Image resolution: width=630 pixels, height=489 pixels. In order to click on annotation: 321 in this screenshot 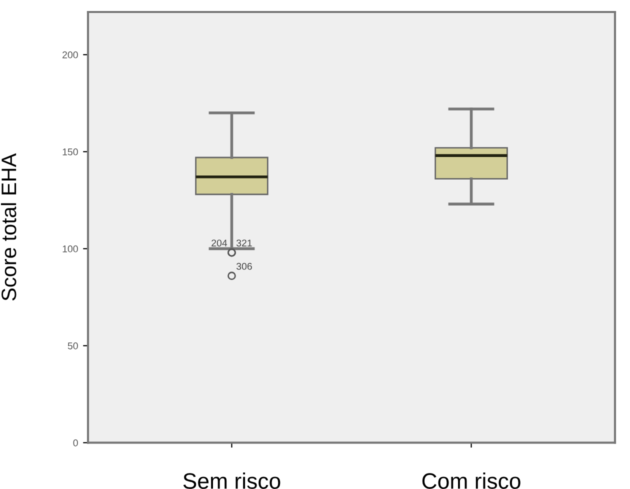, I will do `click(244, 243)`.